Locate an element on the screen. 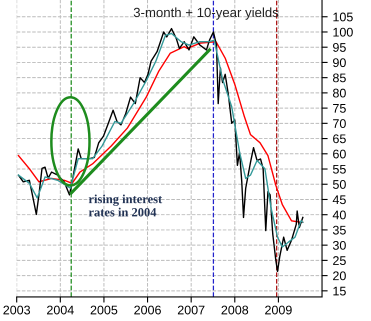  annotation: rising interest rates in 2004 is located at coordinates (125, 205).